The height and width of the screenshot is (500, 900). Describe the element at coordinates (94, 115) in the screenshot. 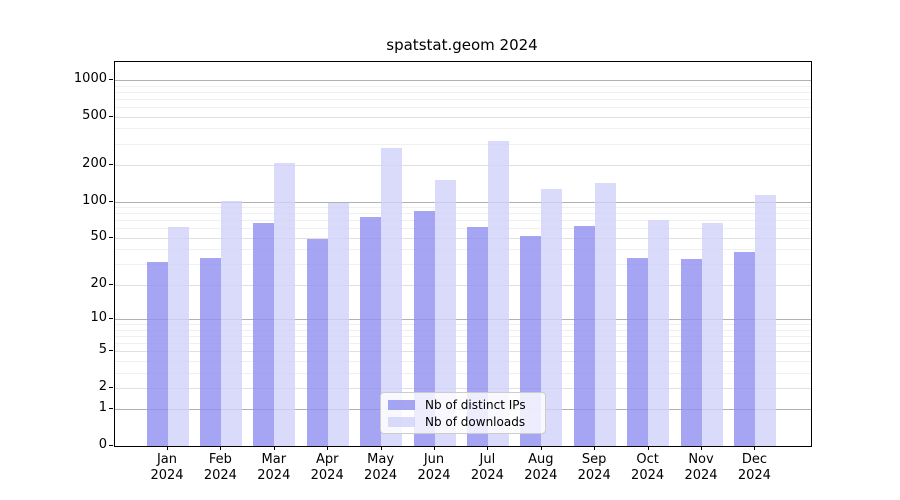

I see `y-tick-label-500: 500` at that location.